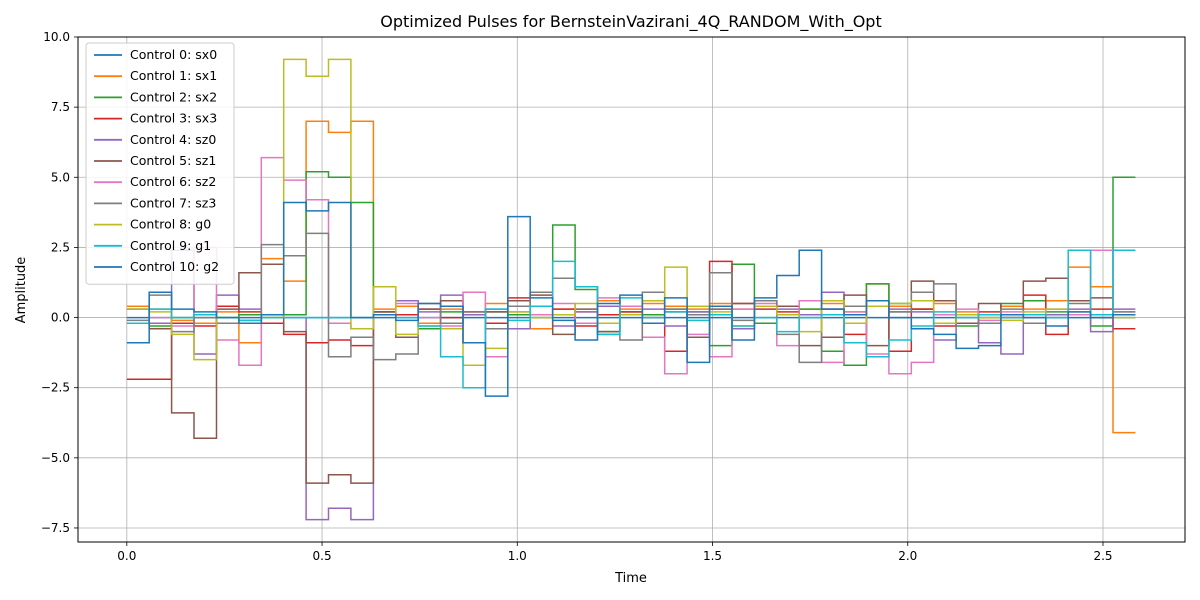 This screenshot has width=1200, height=600. What do you see at coordinates (630, 578) in the screenshot?
I see `x-axis-label: Time` at bounding box center [630, 578].